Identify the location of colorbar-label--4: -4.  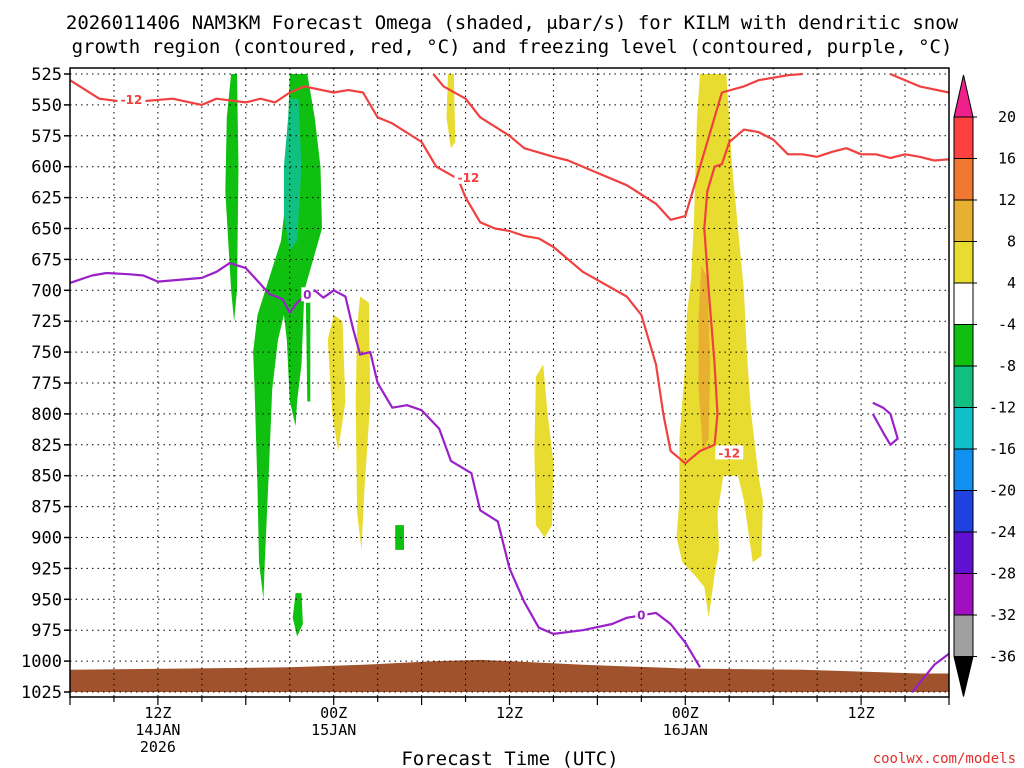
(1007, 325).